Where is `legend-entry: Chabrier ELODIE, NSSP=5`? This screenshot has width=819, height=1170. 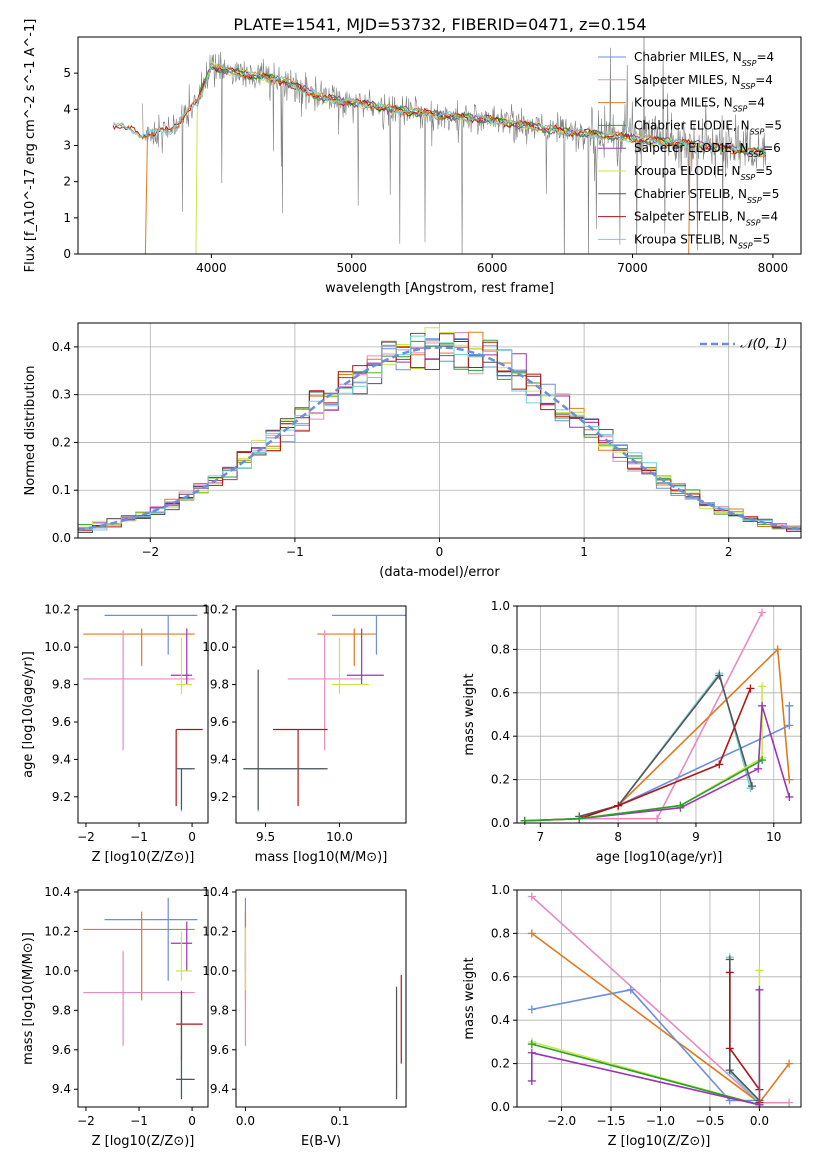
legend-entry: Chabrier ELODIE, NSSP=5 is located at coordinates (708, 127).